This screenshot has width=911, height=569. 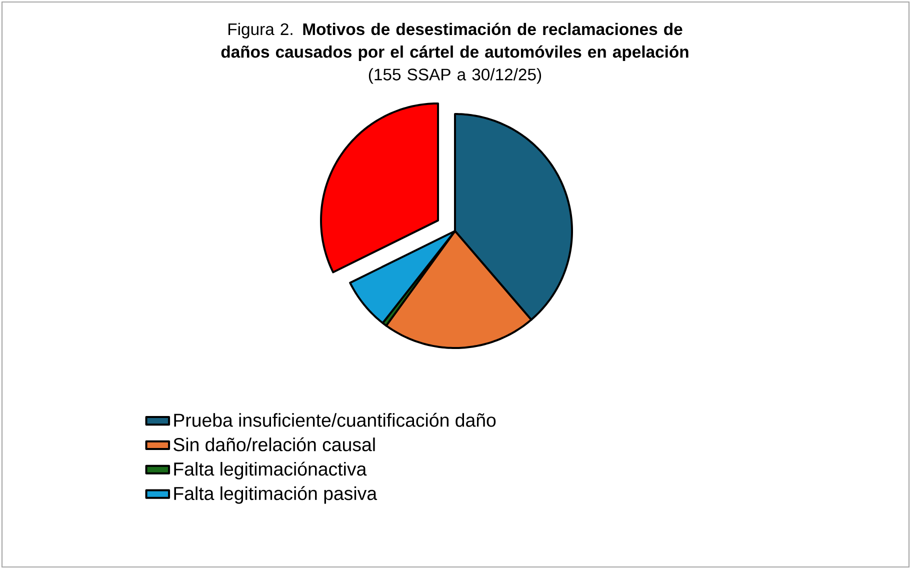 I want to click on chart-subtitle: (155 SSAP a 30/12/25), so click(x=455, y=76).